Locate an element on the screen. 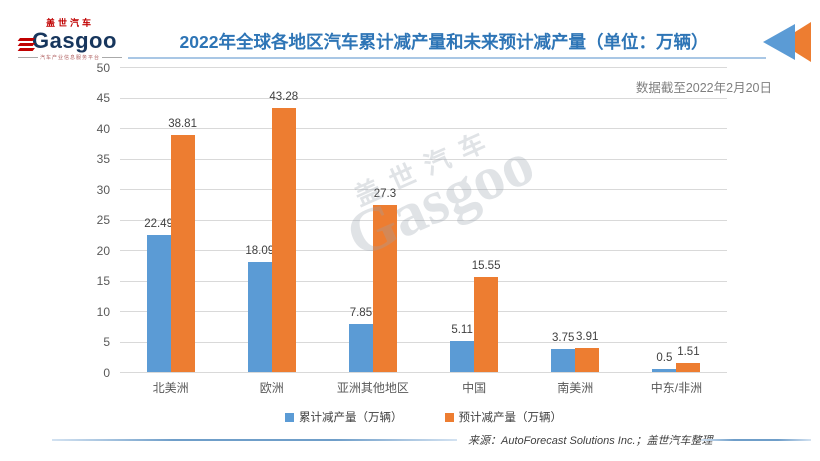 The image size is (820, 461). bar-actual-3: 7.85 is located at coordinates (360, 340).